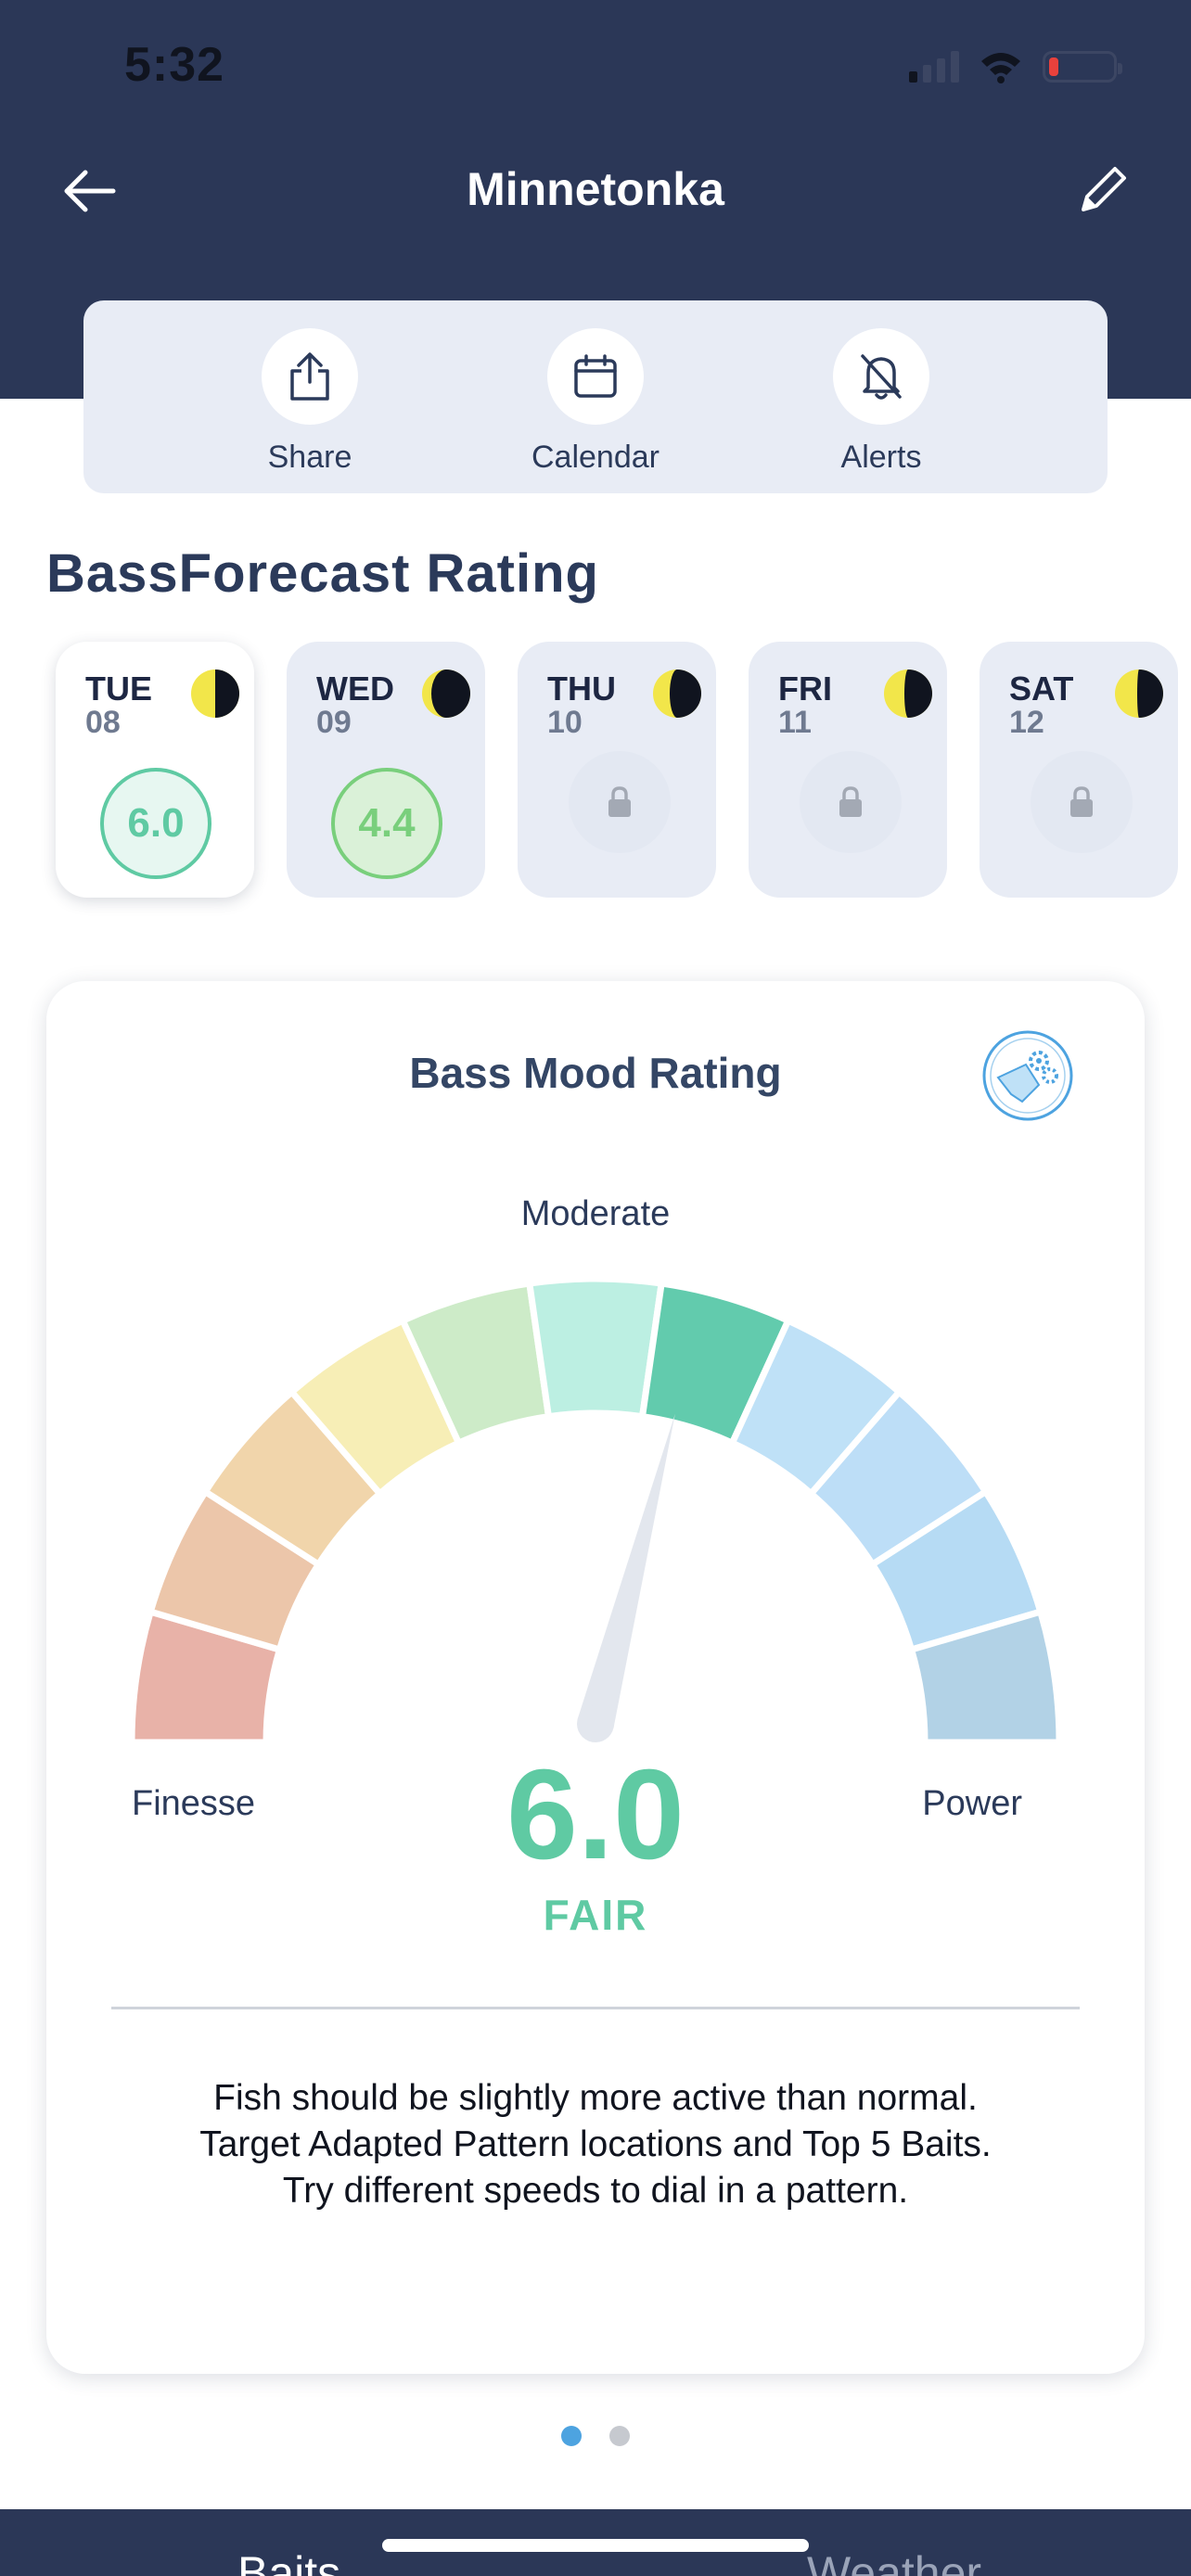  What do you see at coordinates (581, 689) in the screenshot?
I see `day-name: THU` at bounding box center [581, 689].